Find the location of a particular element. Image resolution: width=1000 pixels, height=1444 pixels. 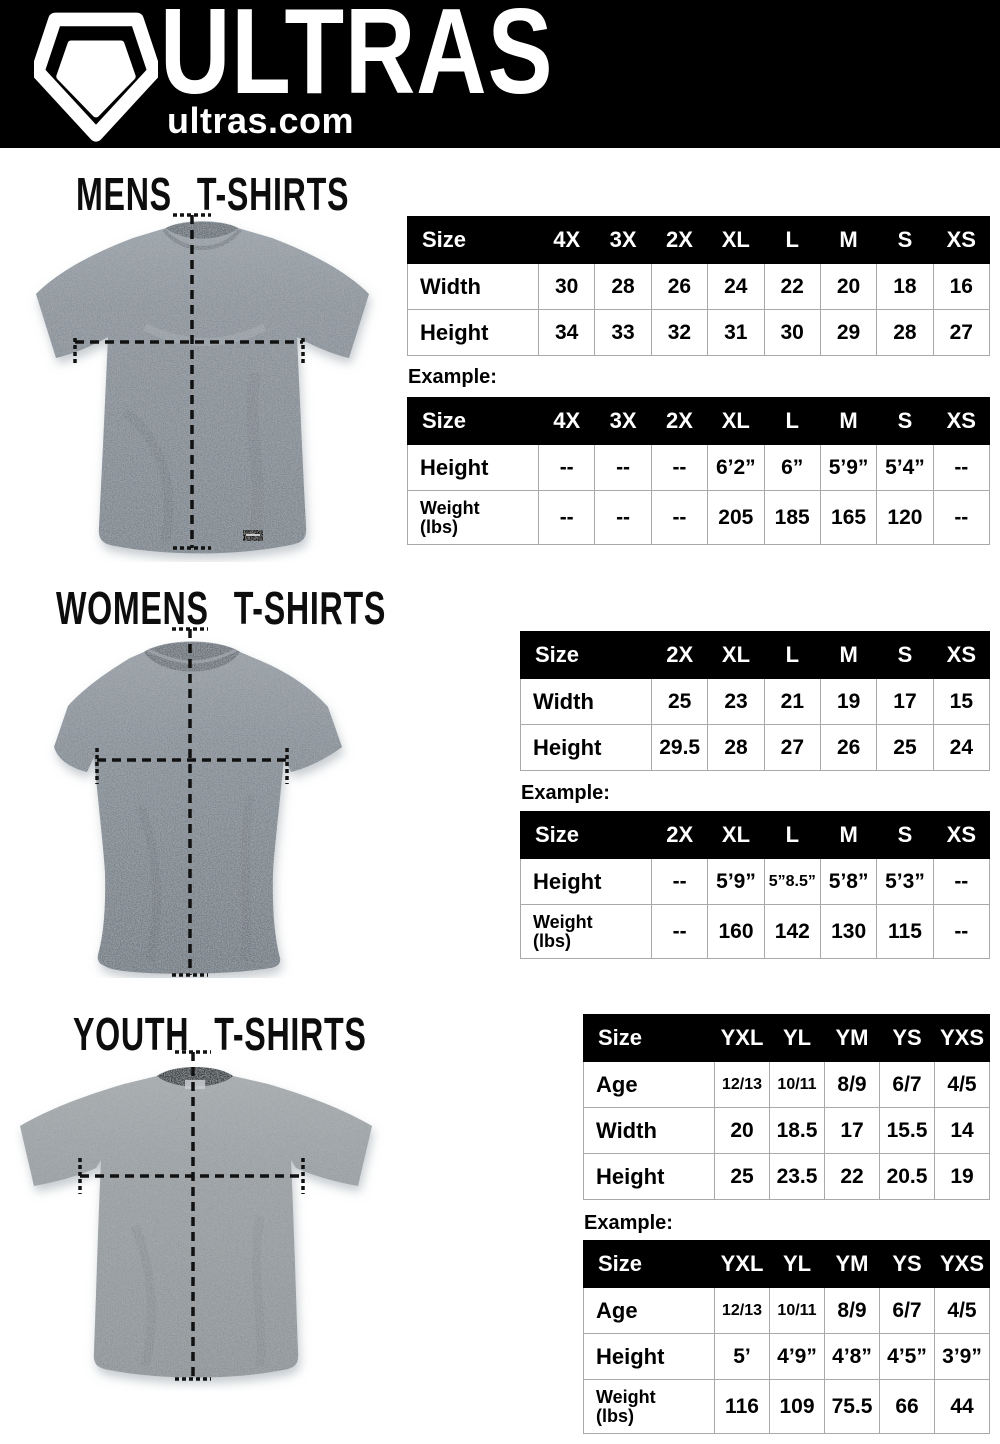

womens-section-title: WOMENS T-SHIRTS is located at coordinates (221, 608).